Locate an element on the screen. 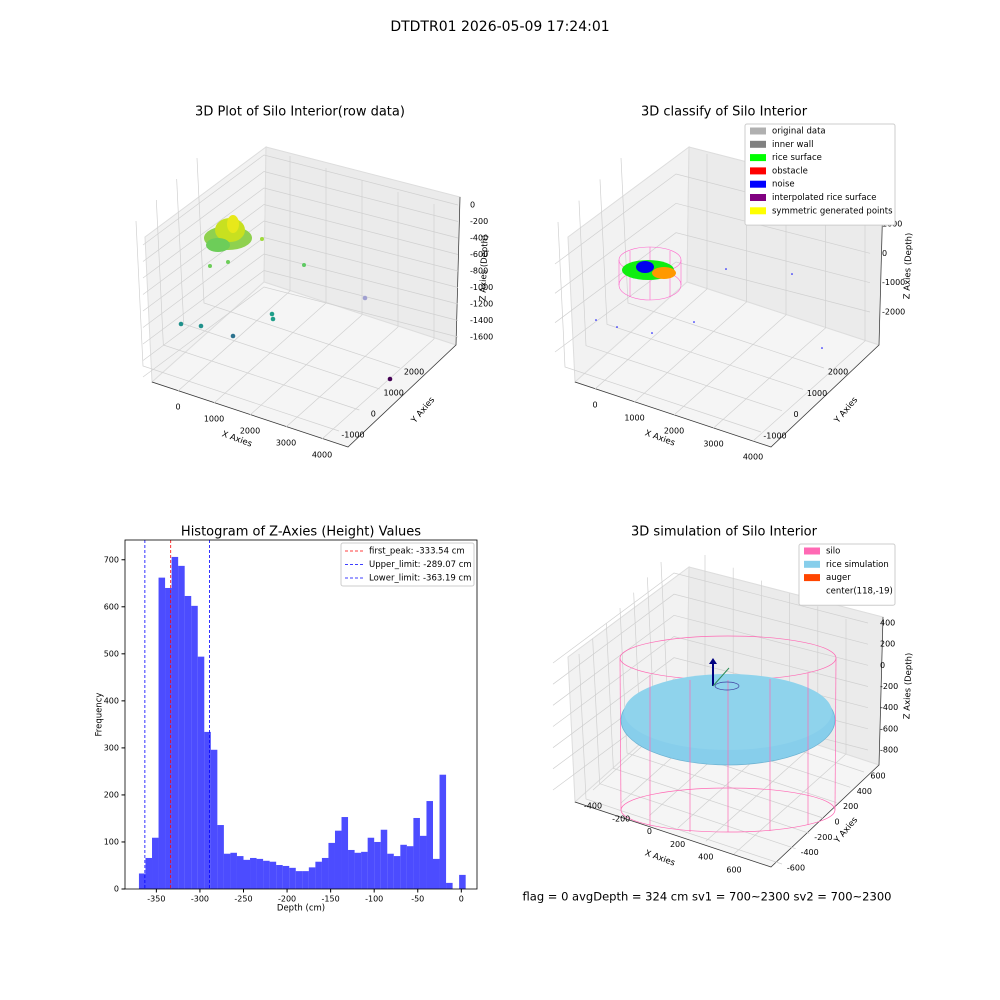 The height and width of the screenshot is (1000, 1000). legend-label: obstacle is located at coordinates (790, 171).